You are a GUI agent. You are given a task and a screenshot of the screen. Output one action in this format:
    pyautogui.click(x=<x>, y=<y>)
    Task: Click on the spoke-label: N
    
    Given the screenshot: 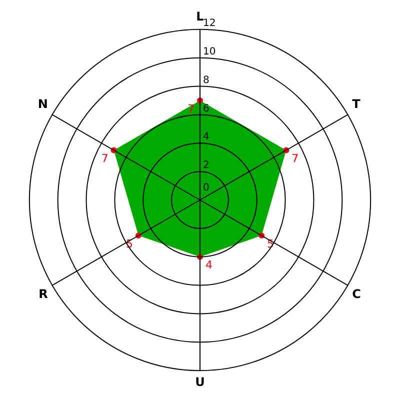 What is the action you would take?
    pyautogui.click(x=43, y=104)
    